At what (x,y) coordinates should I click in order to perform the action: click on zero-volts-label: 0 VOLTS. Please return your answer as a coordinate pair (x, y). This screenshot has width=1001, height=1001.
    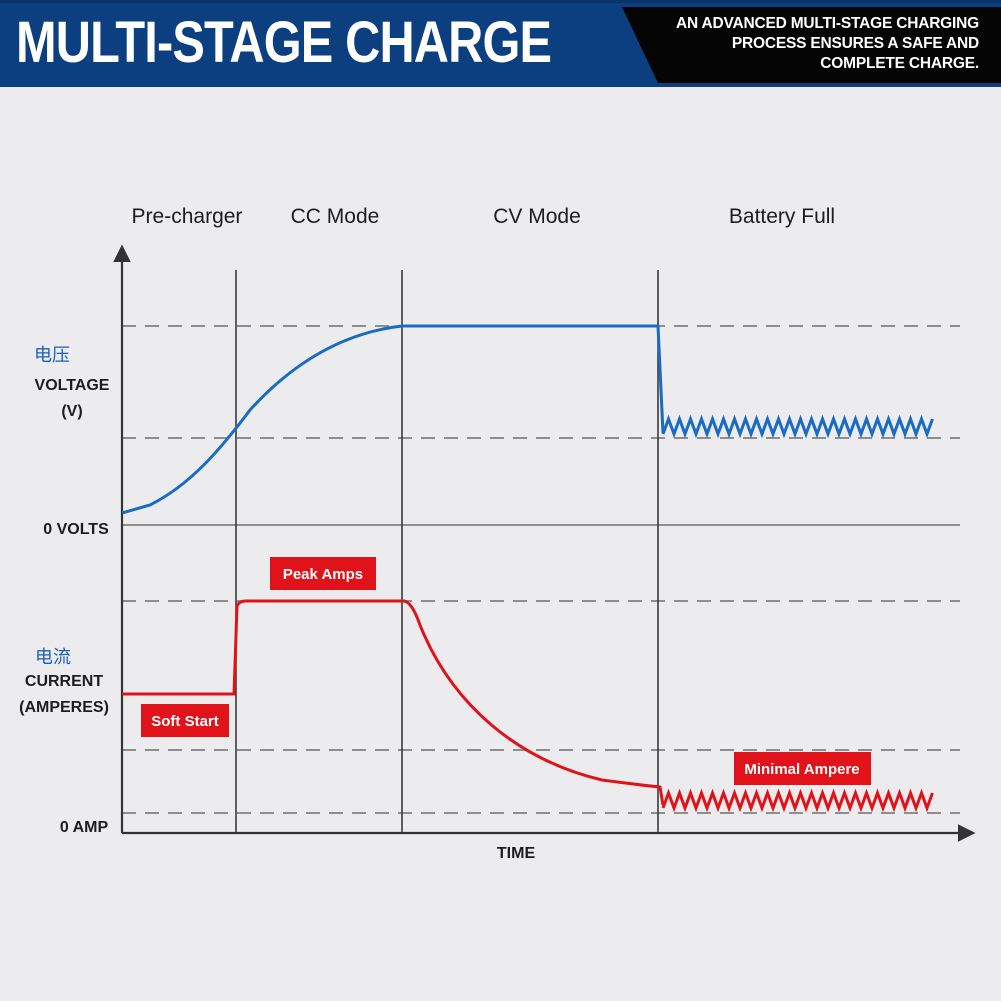
    Looking at the image, I should click on (76, 529).